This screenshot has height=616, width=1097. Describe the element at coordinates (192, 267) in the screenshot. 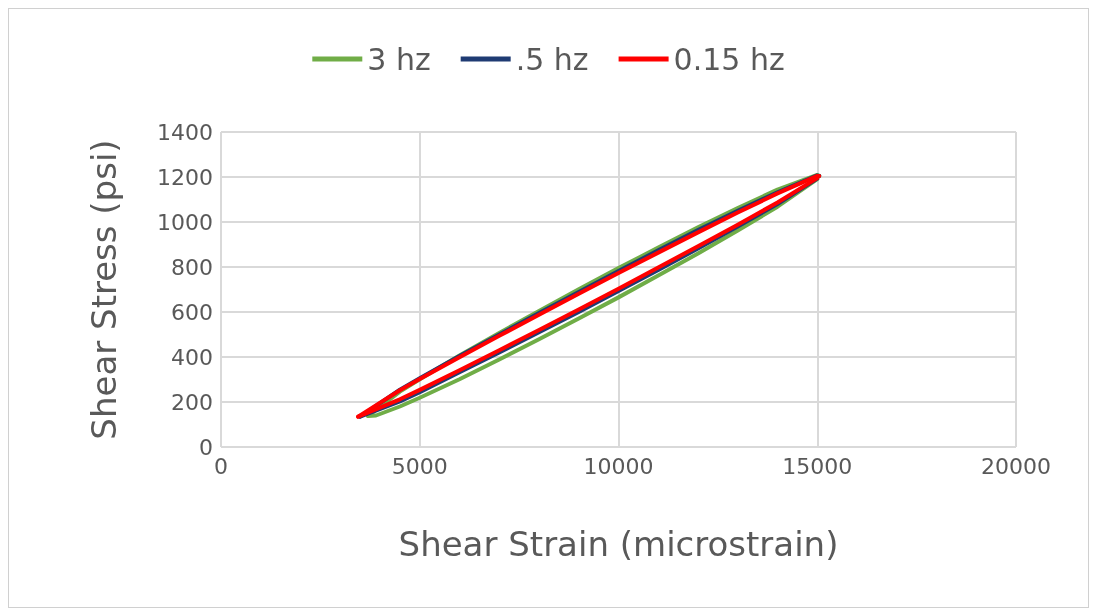

I see `y-tick-label: 800` at that location.